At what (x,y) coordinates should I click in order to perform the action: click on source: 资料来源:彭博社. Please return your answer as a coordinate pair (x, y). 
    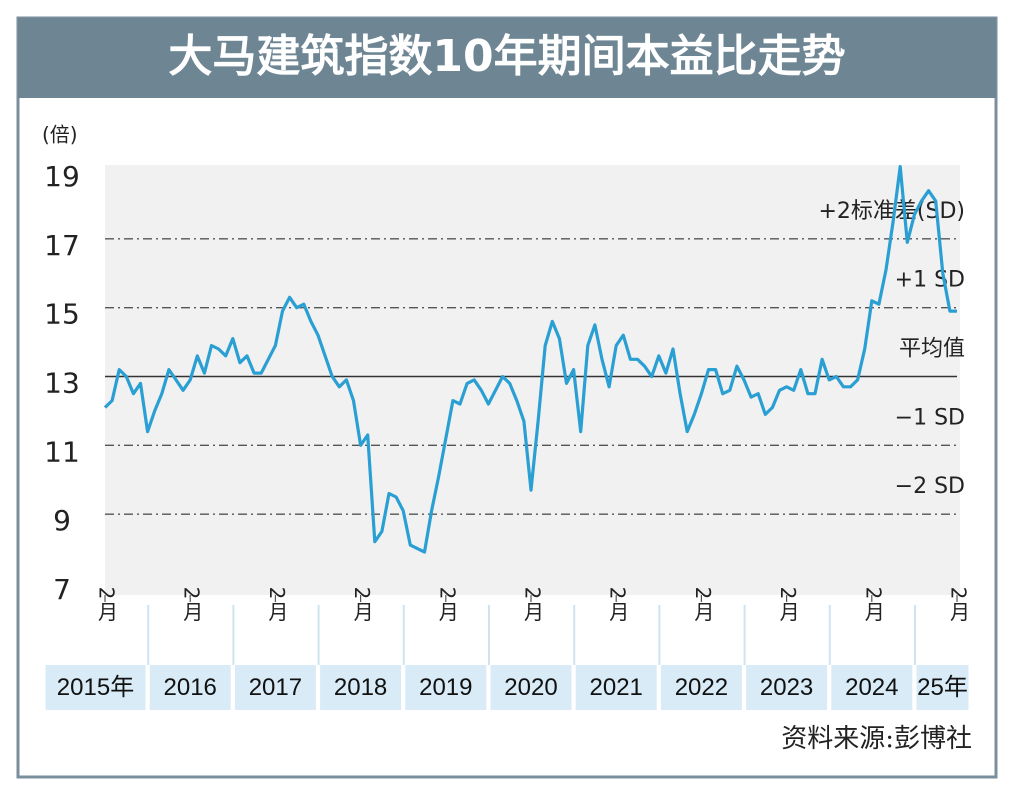
    Looking at the image, I should click on (876, 739).